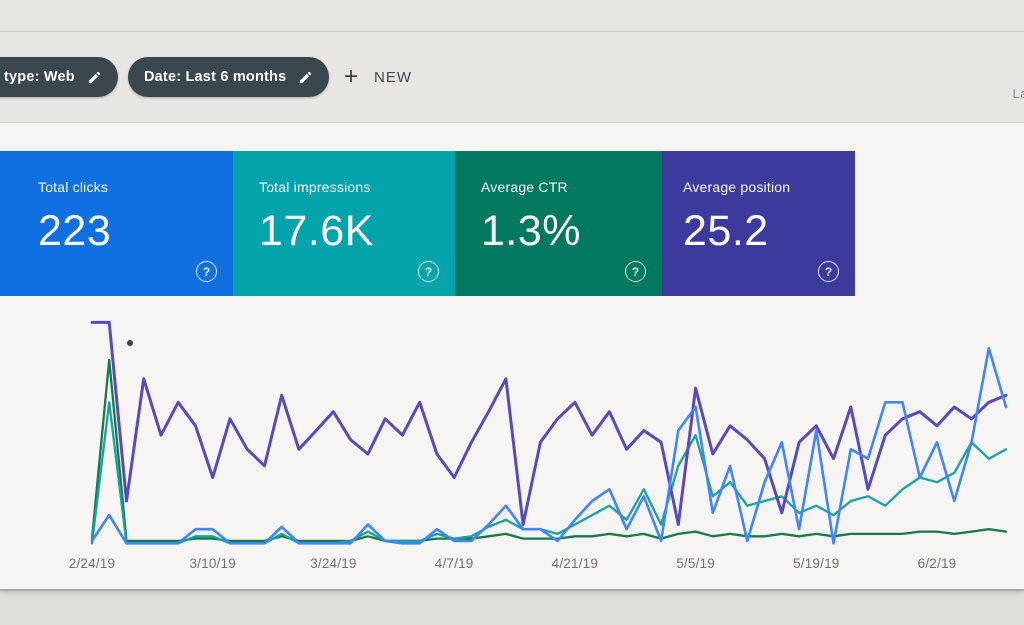 This screenshot has height=625, width=1024. I want to click on metric-card-average-position: Average position 25.2 ?, so click(758, 223).